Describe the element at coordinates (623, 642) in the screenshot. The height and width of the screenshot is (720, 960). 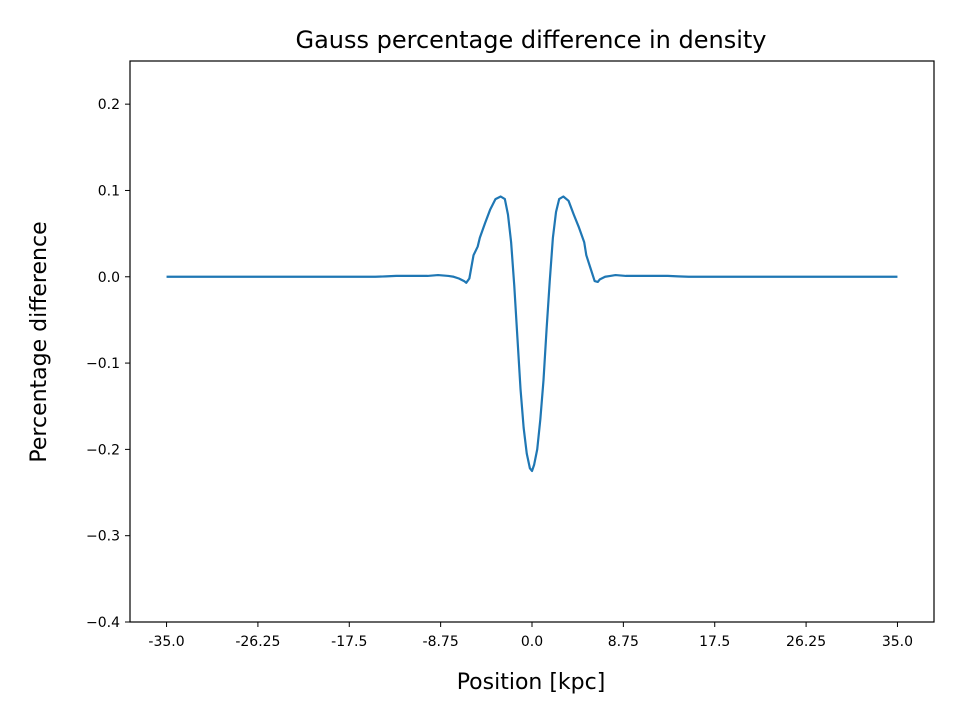
I see `x-tick-label: 8.75` at that location.